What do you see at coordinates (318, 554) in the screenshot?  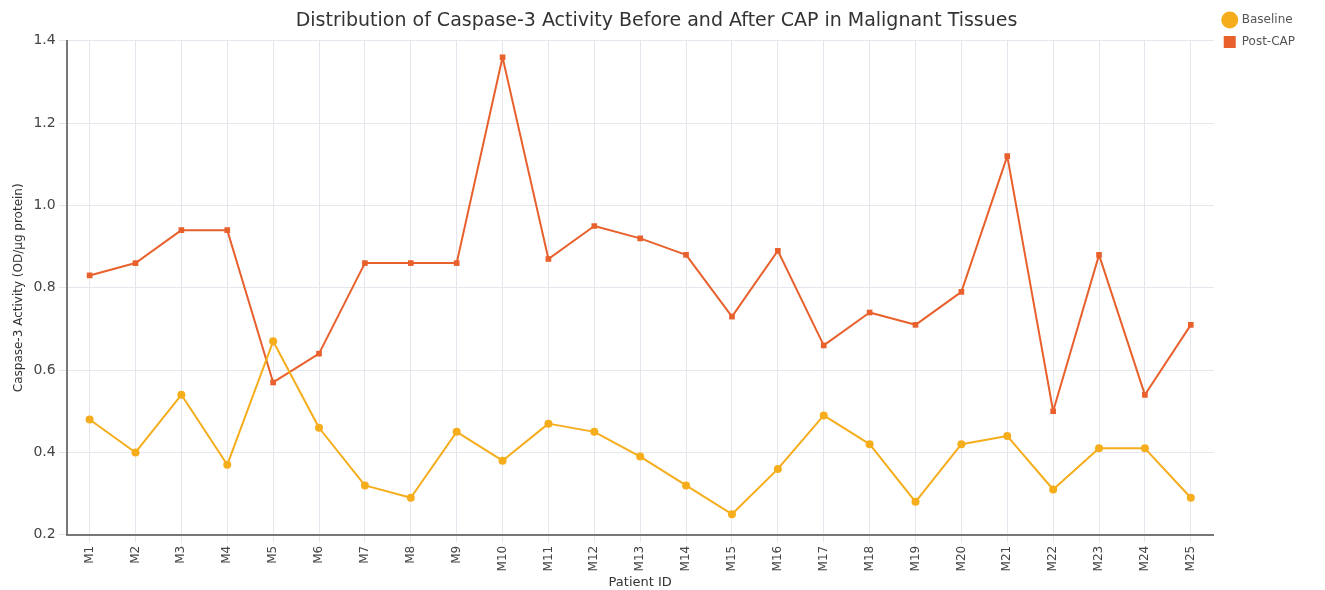 I see `x-tick-label: M6` at bounding box center [318, 554].